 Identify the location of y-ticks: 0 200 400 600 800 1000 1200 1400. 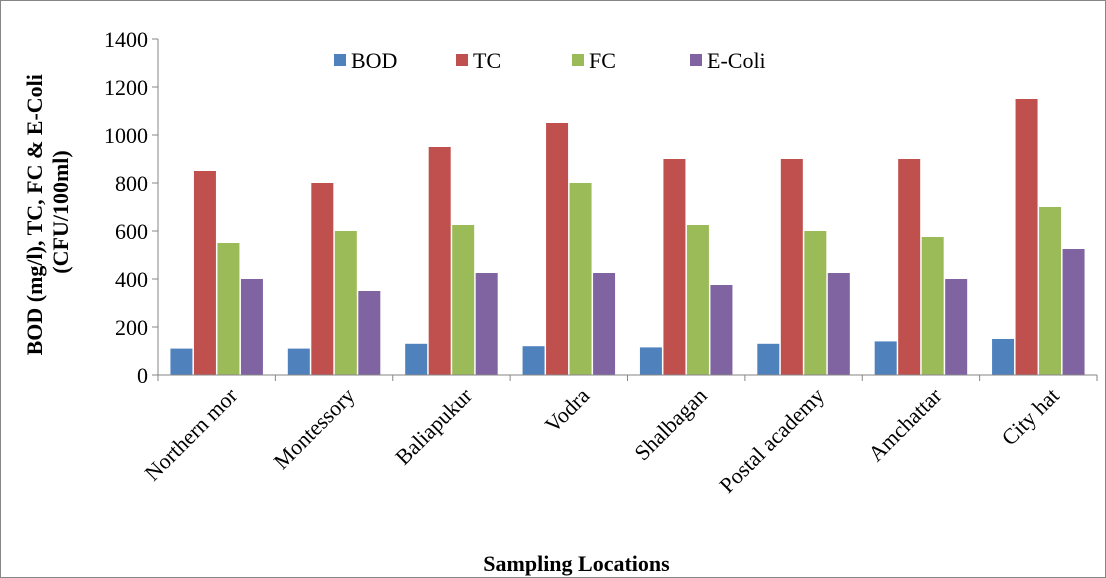
(131, 207).